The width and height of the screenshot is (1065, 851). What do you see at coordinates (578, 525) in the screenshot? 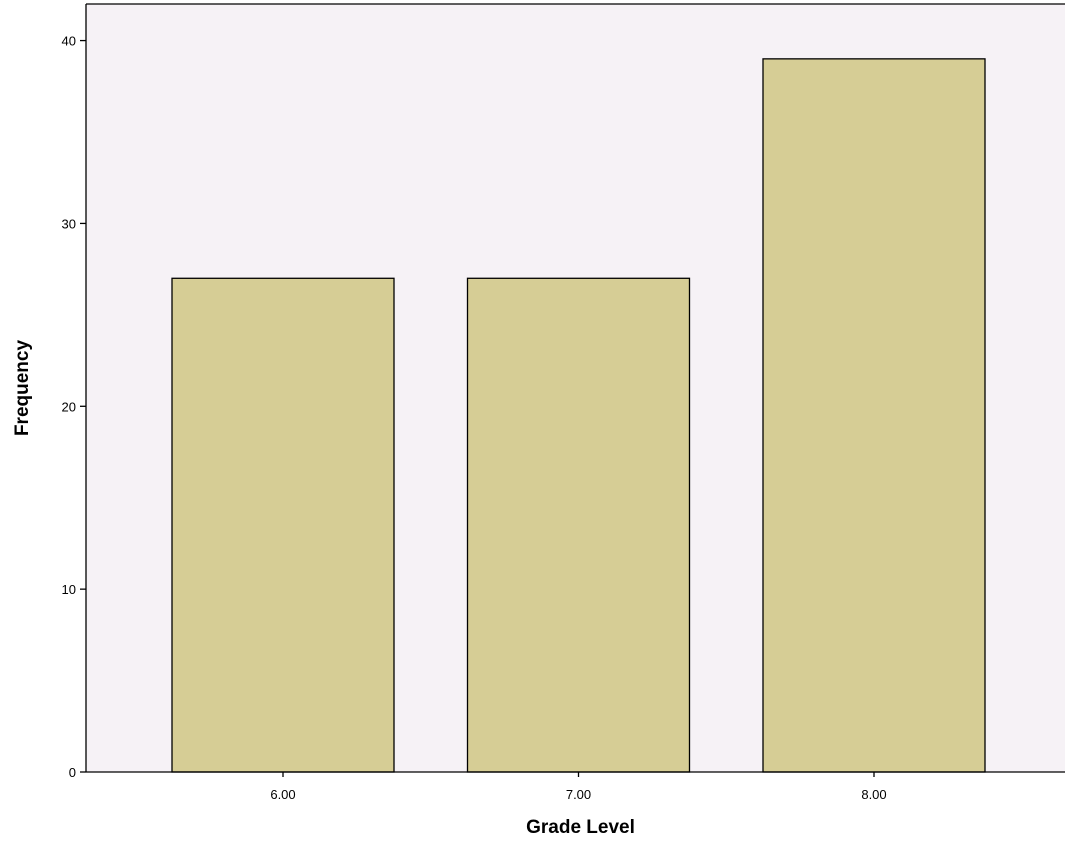
I see `bar-7.00` at bounding box center [578, 525].